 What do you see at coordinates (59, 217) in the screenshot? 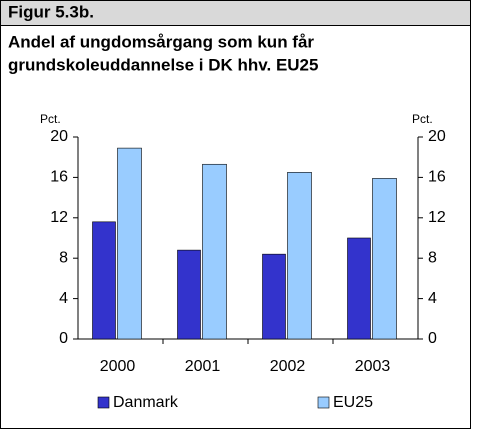
I see `y-tick-label: 12` at bounding box center [59, 217].